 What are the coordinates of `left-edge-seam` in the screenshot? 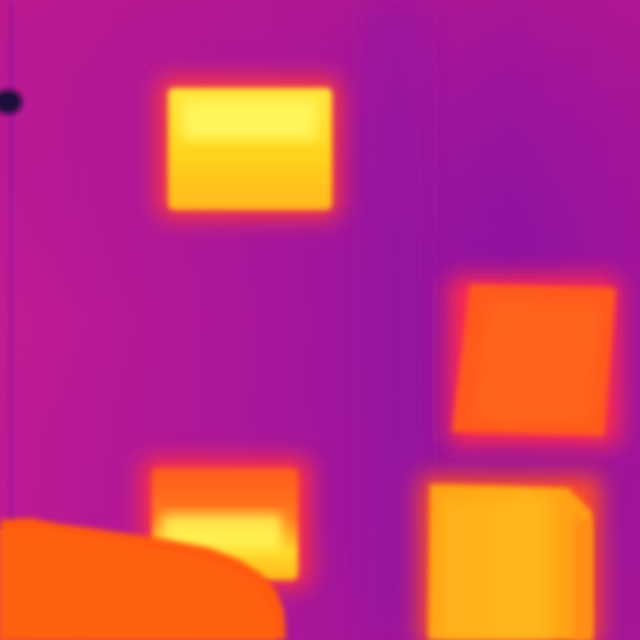 It's located at (11, 320).